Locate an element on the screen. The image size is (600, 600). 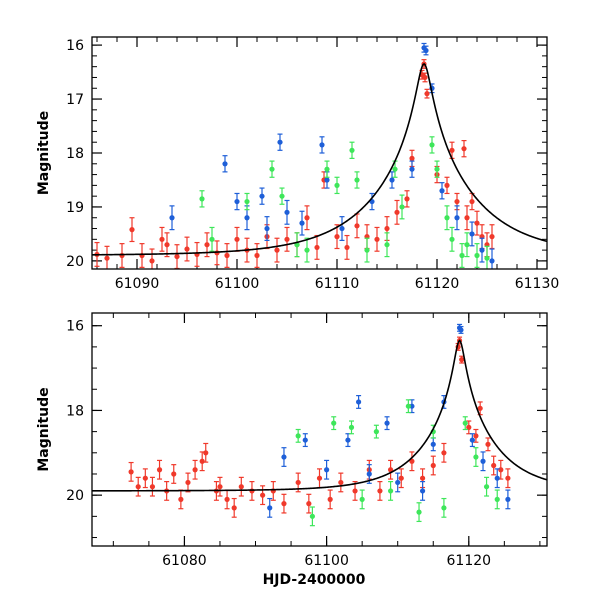
x-axis-label: HJD-2400000 is located at coordinates (314, 580).